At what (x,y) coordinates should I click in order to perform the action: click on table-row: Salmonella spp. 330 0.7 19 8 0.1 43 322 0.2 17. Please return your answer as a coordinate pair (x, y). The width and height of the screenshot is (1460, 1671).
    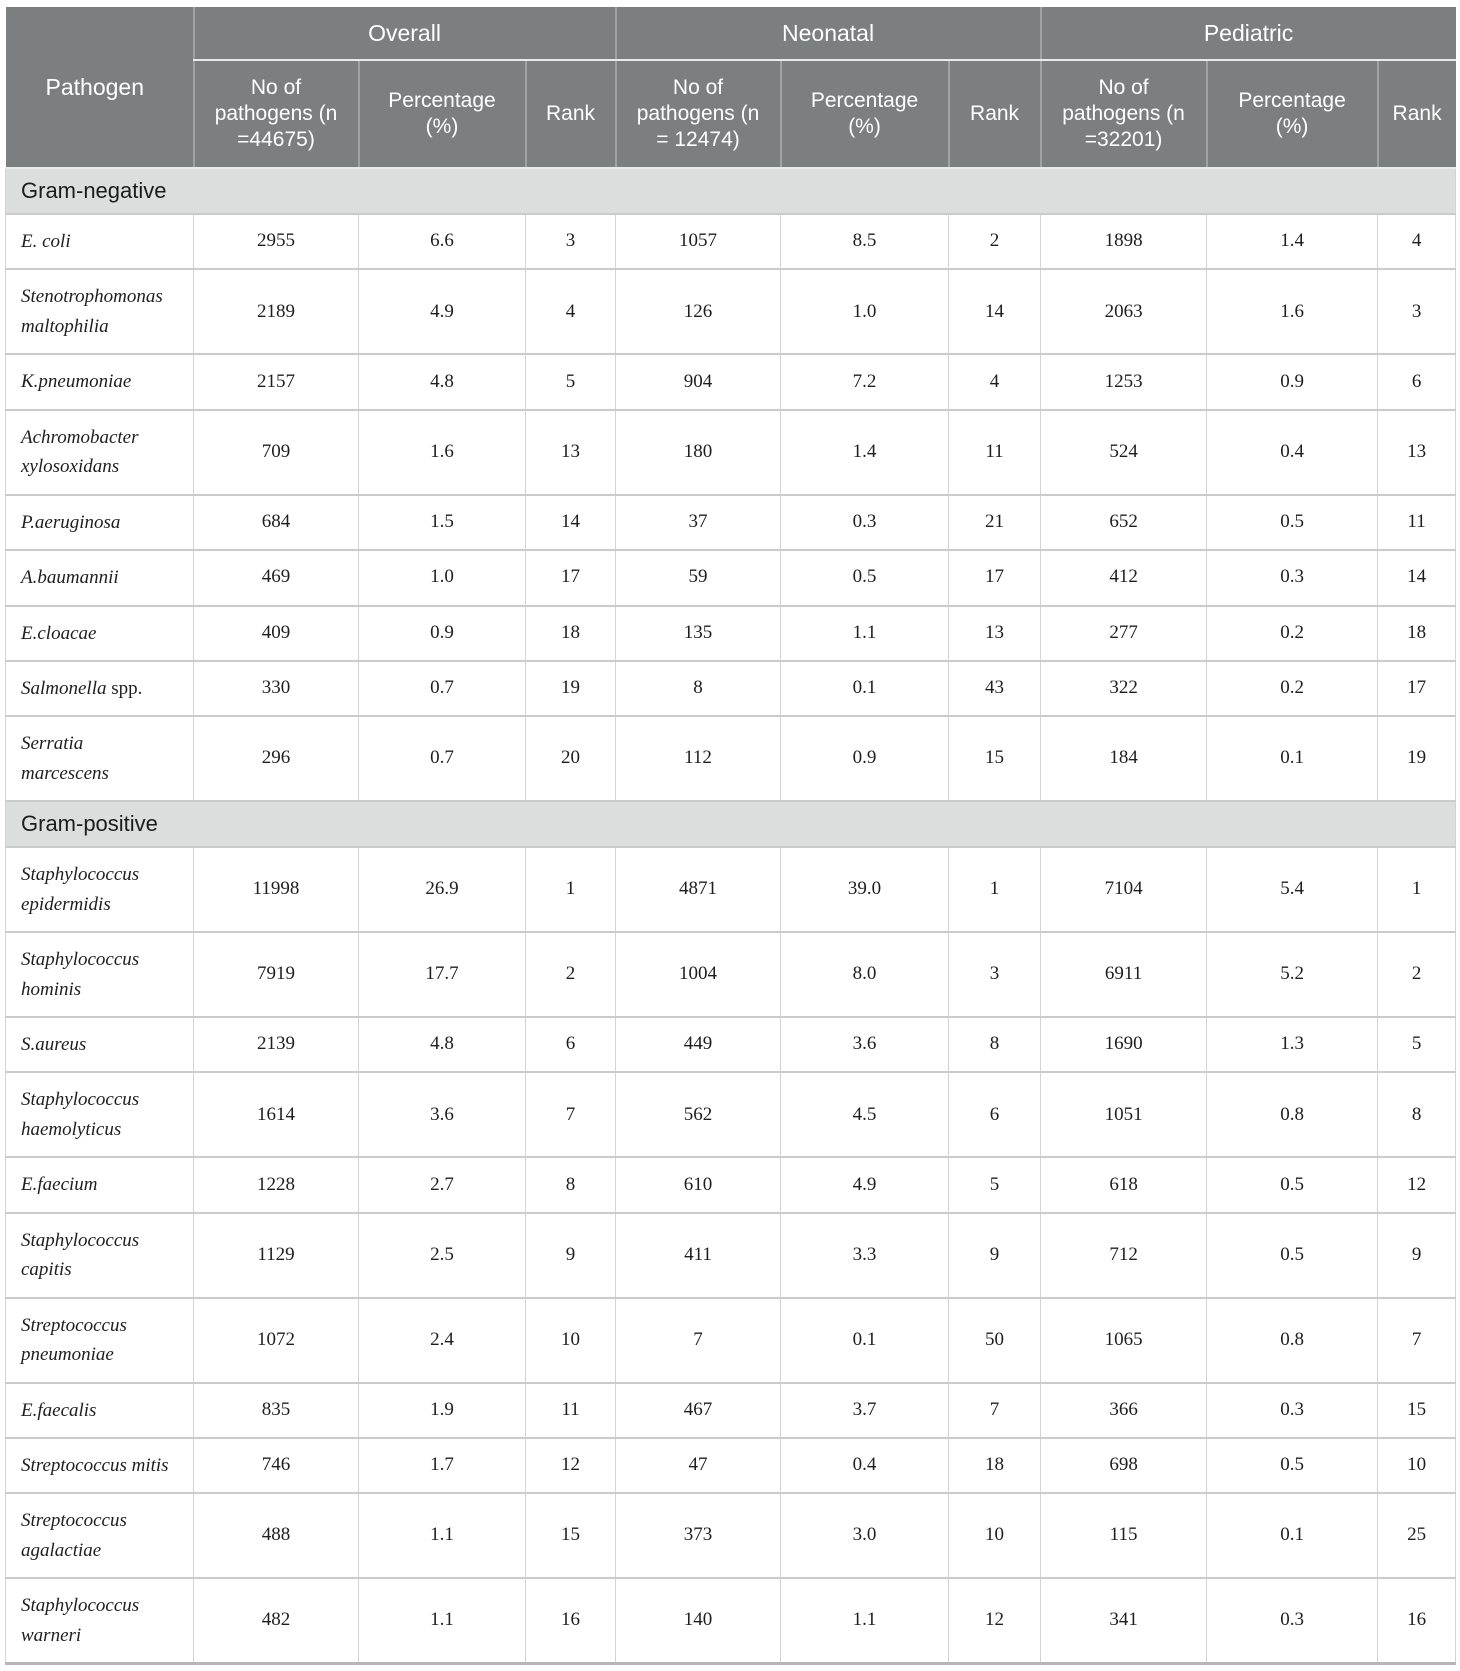
    Looking at the image, I should click on (731, 688).